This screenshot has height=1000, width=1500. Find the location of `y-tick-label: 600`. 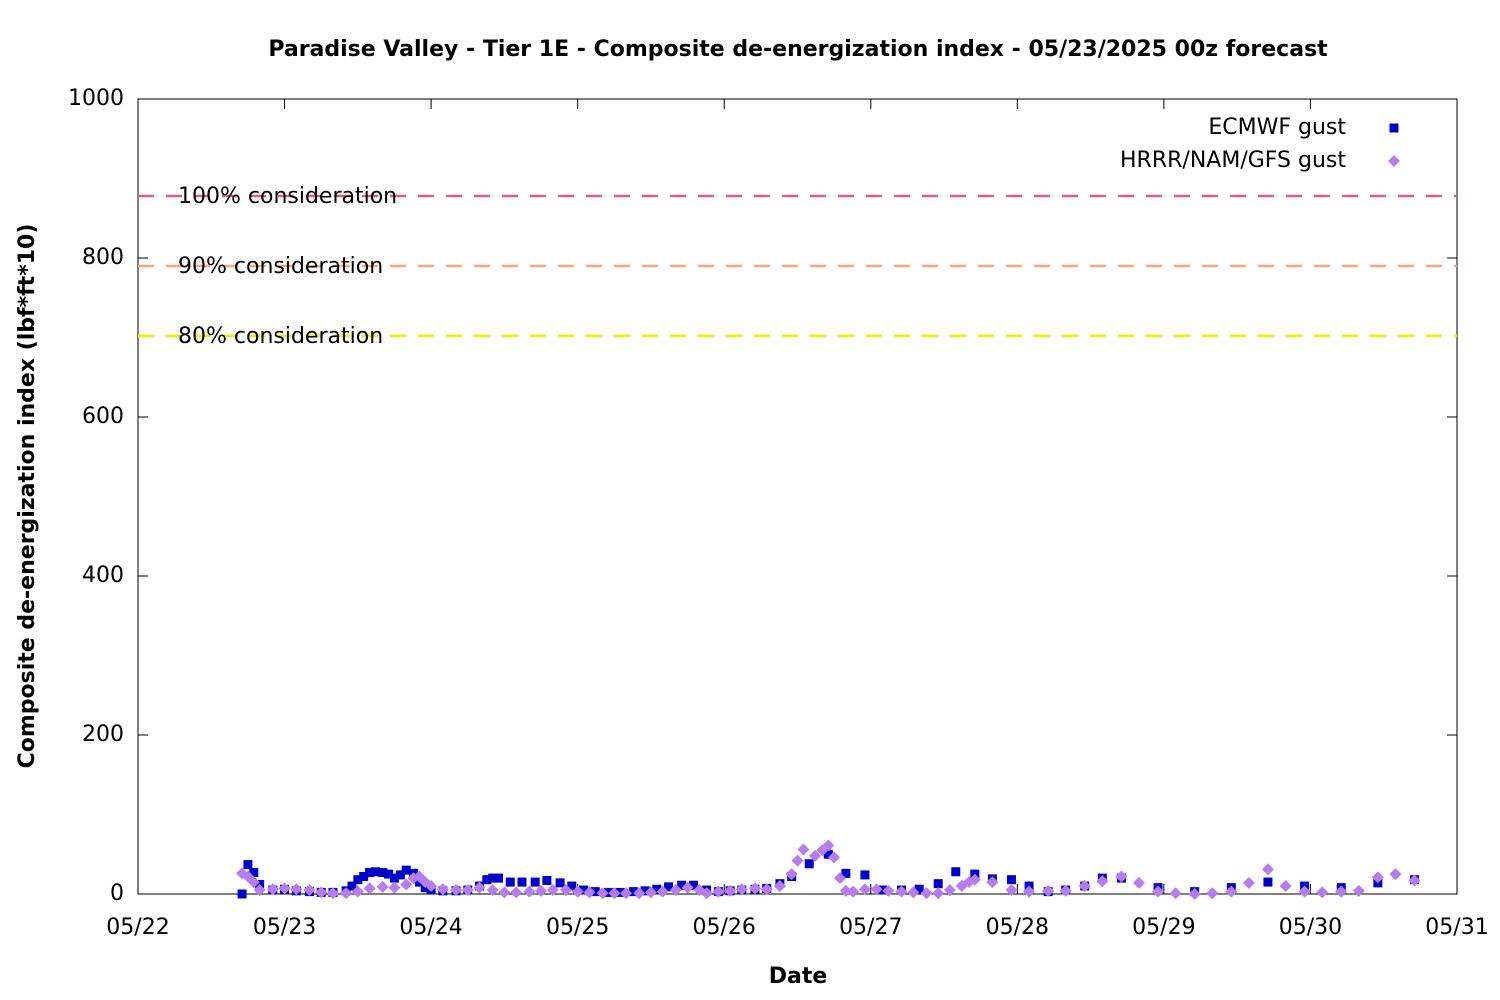

y-tick-label: 600 is located at coordinates (103, 416).